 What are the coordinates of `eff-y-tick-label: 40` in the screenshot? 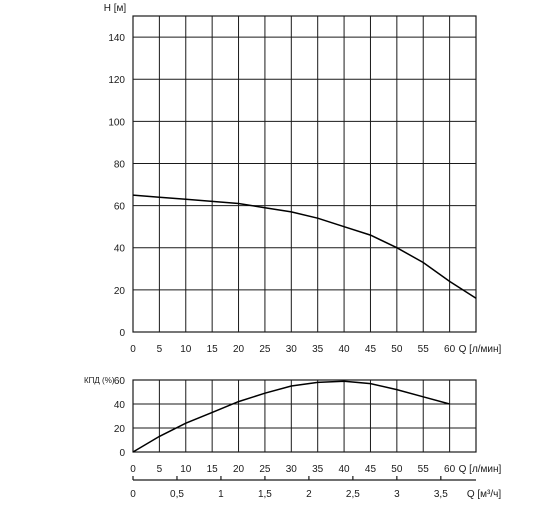 It's located at (120, 405).